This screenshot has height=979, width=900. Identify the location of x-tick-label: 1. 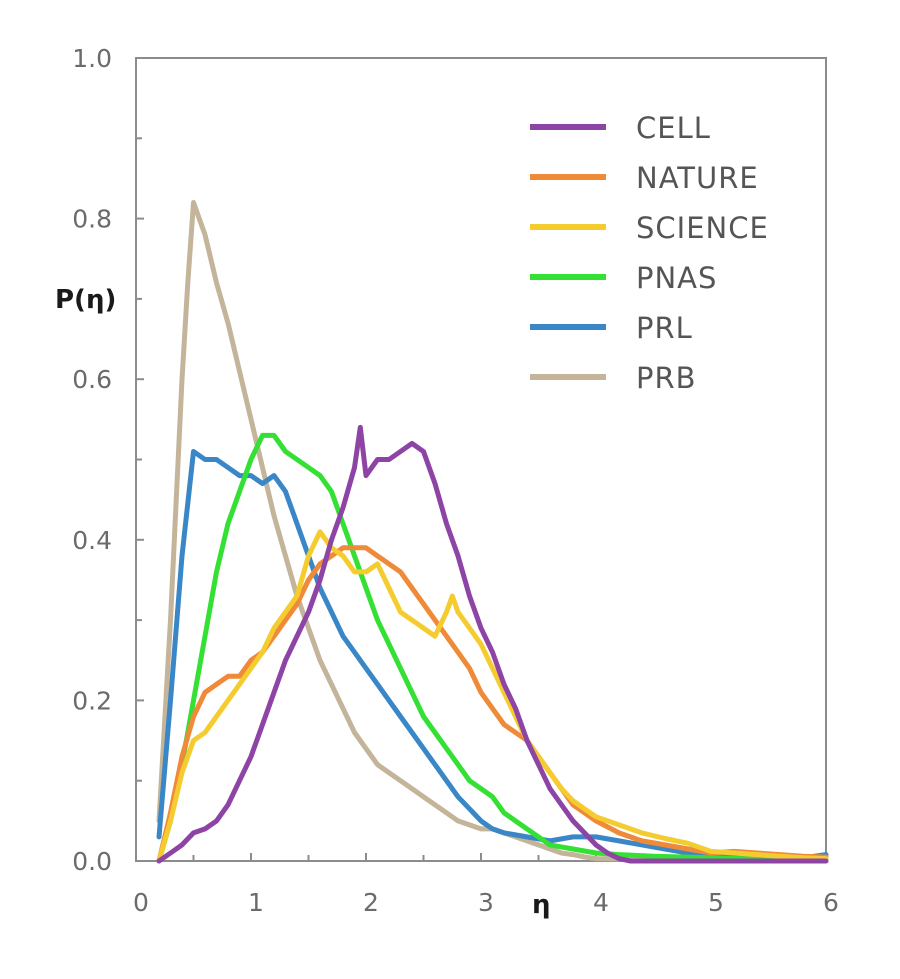
(256, 902).